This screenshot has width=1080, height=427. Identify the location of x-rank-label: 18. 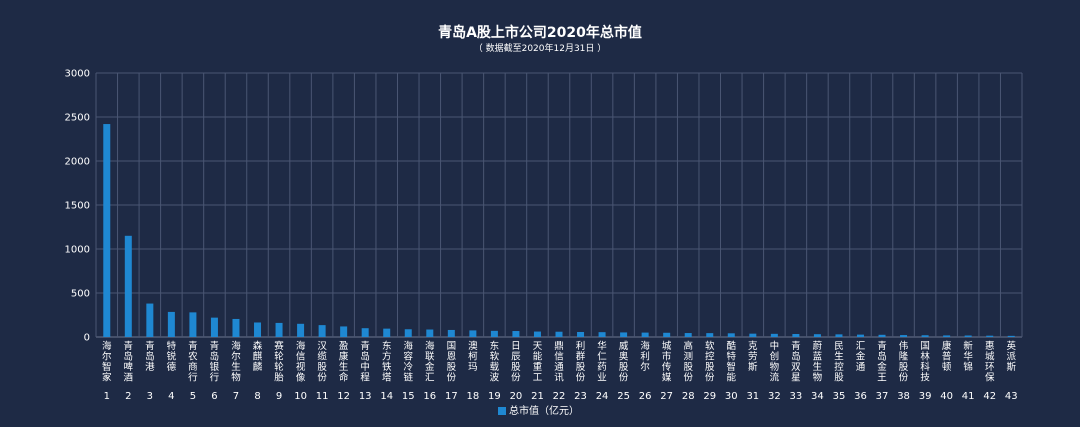
(472, 396).